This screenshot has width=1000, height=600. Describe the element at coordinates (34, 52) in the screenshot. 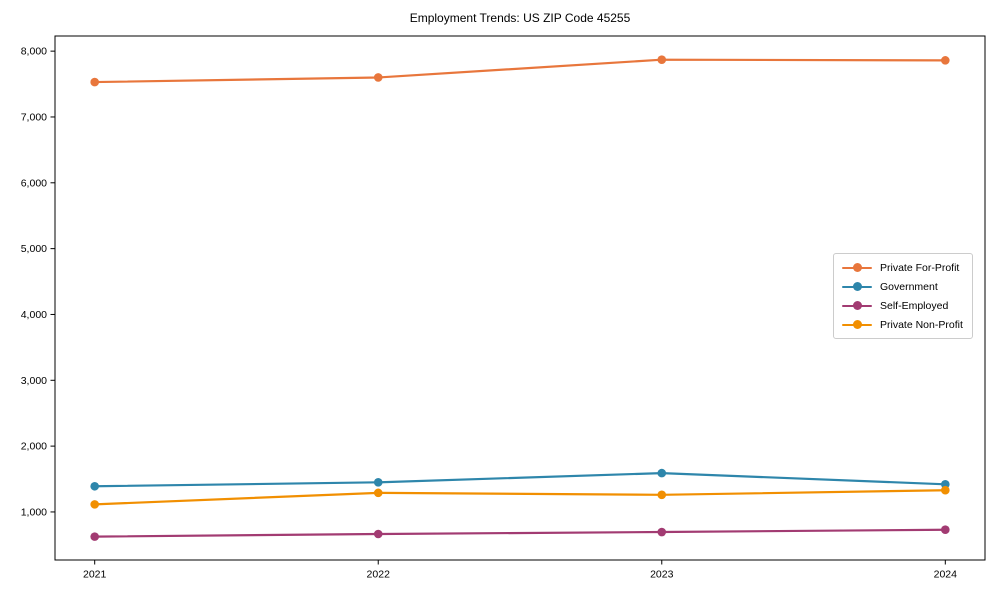

I see `y-tick-label: 8,000` at that location.